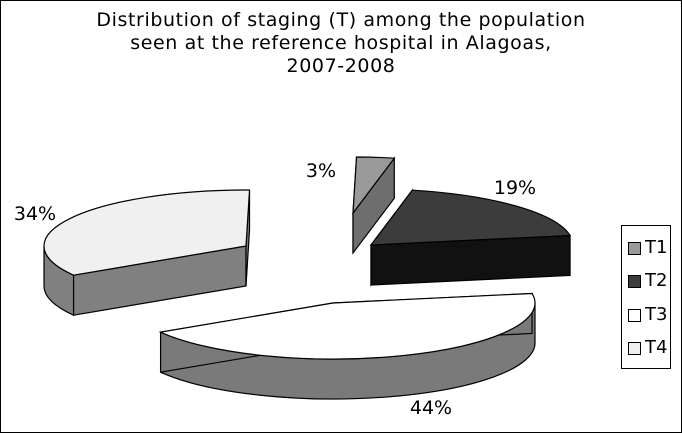 The image size is (682, 433). I want to click on legend-label-t3: T3, so click(656, 314).